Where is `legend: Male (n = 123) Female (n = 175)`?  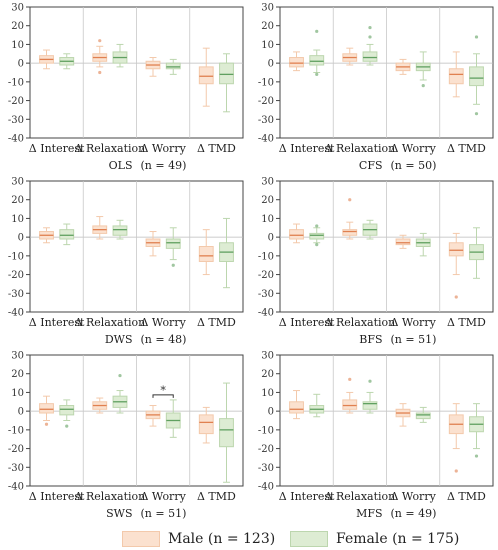
legend: Male (n = 123) Female (n = 175) is located at coordinates (249, 540).